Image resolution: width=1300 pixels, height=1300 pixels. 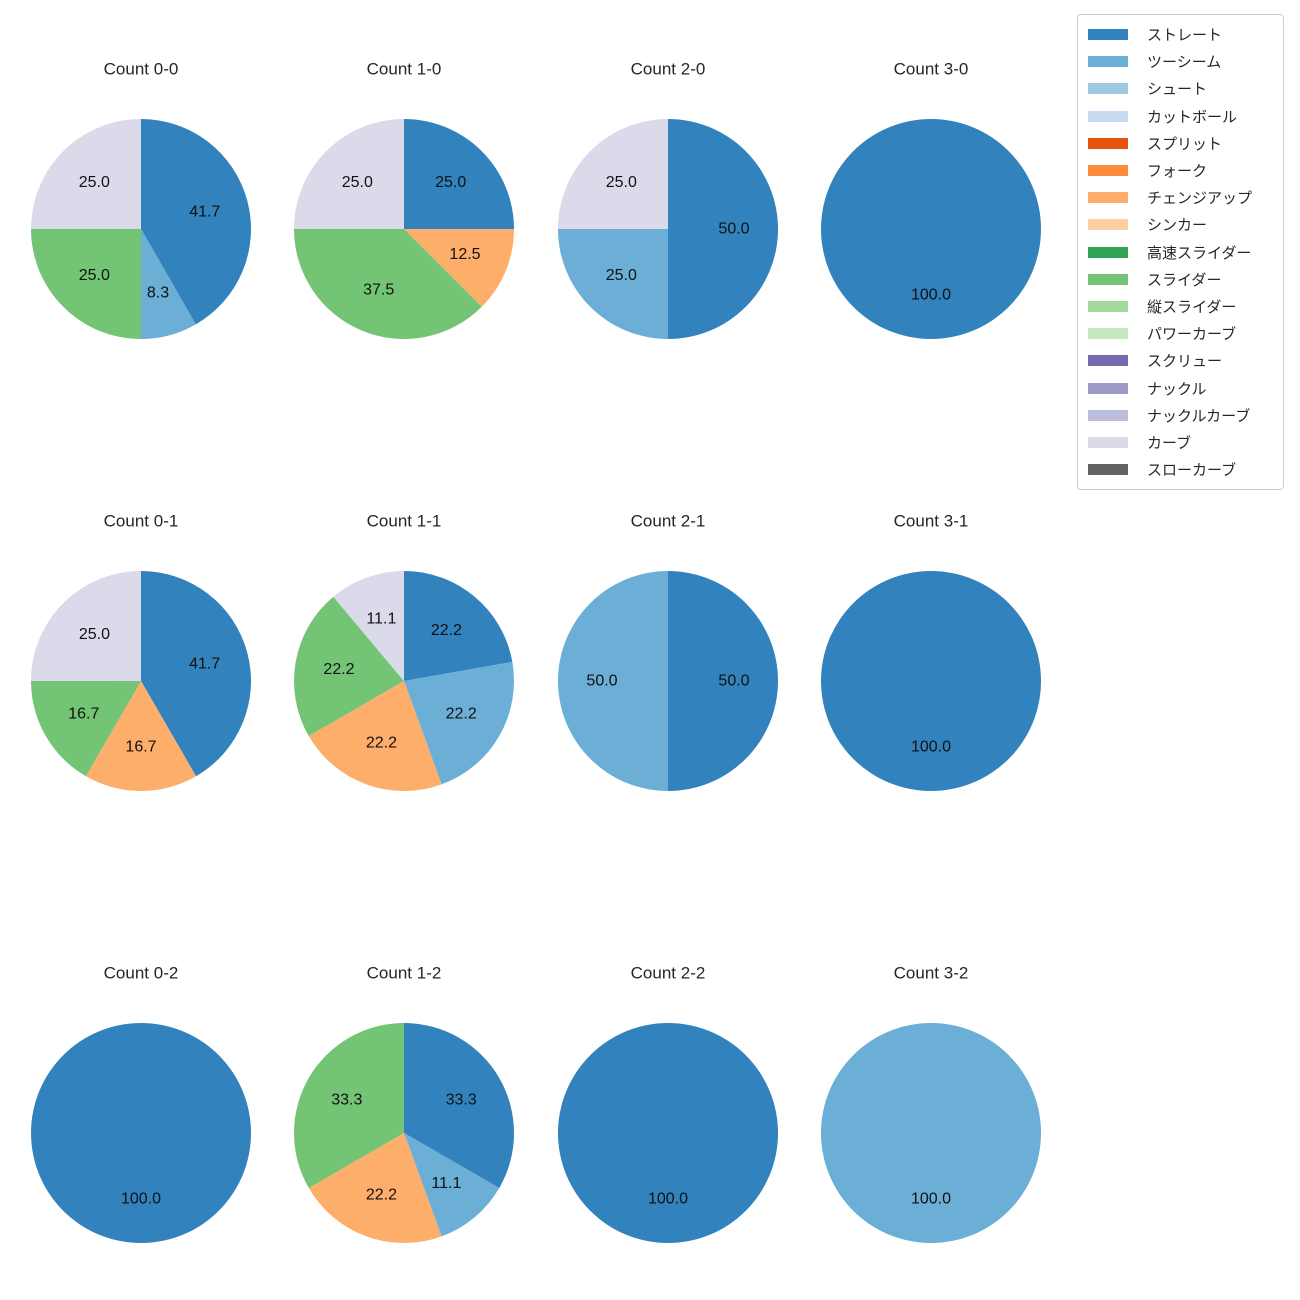 I want to click on pie-count-0-2: Count 0-2 100.0, so click(x=141, y=1103).